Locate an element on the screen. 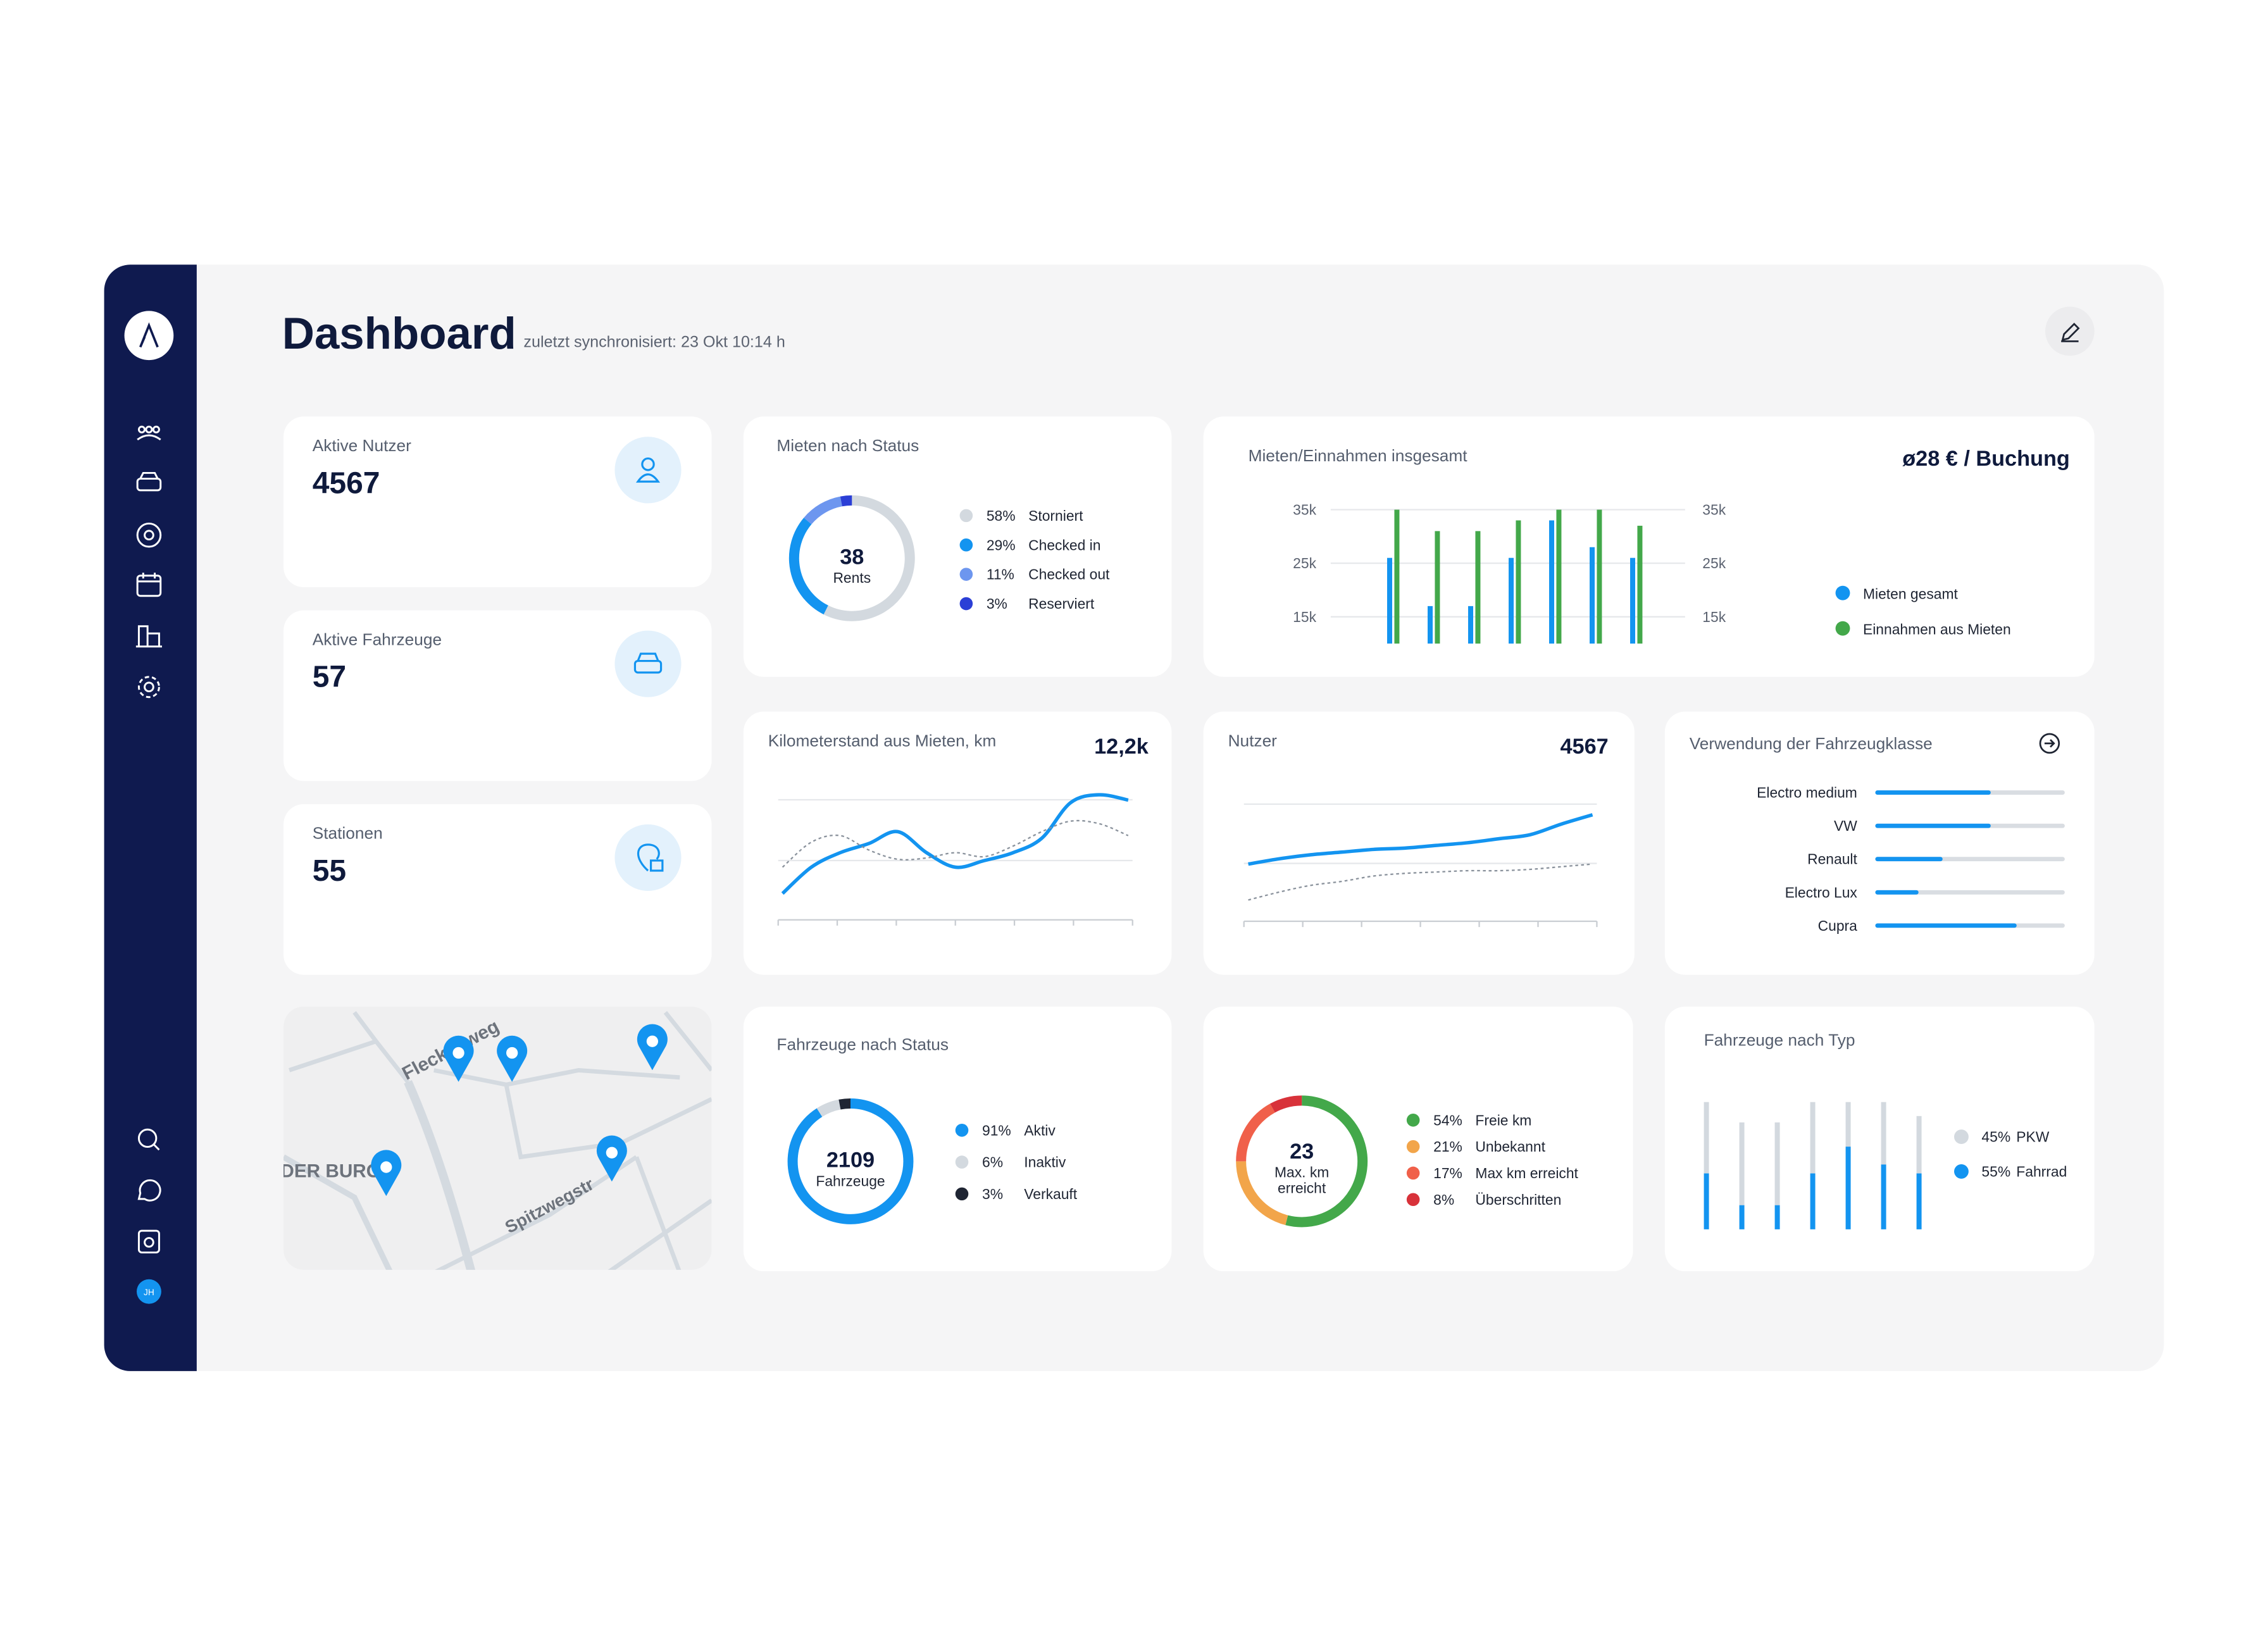 The height and width of the screenshot is (1635, 2268). donut-center-value: 2109 is located at coordinates (850, 1160).